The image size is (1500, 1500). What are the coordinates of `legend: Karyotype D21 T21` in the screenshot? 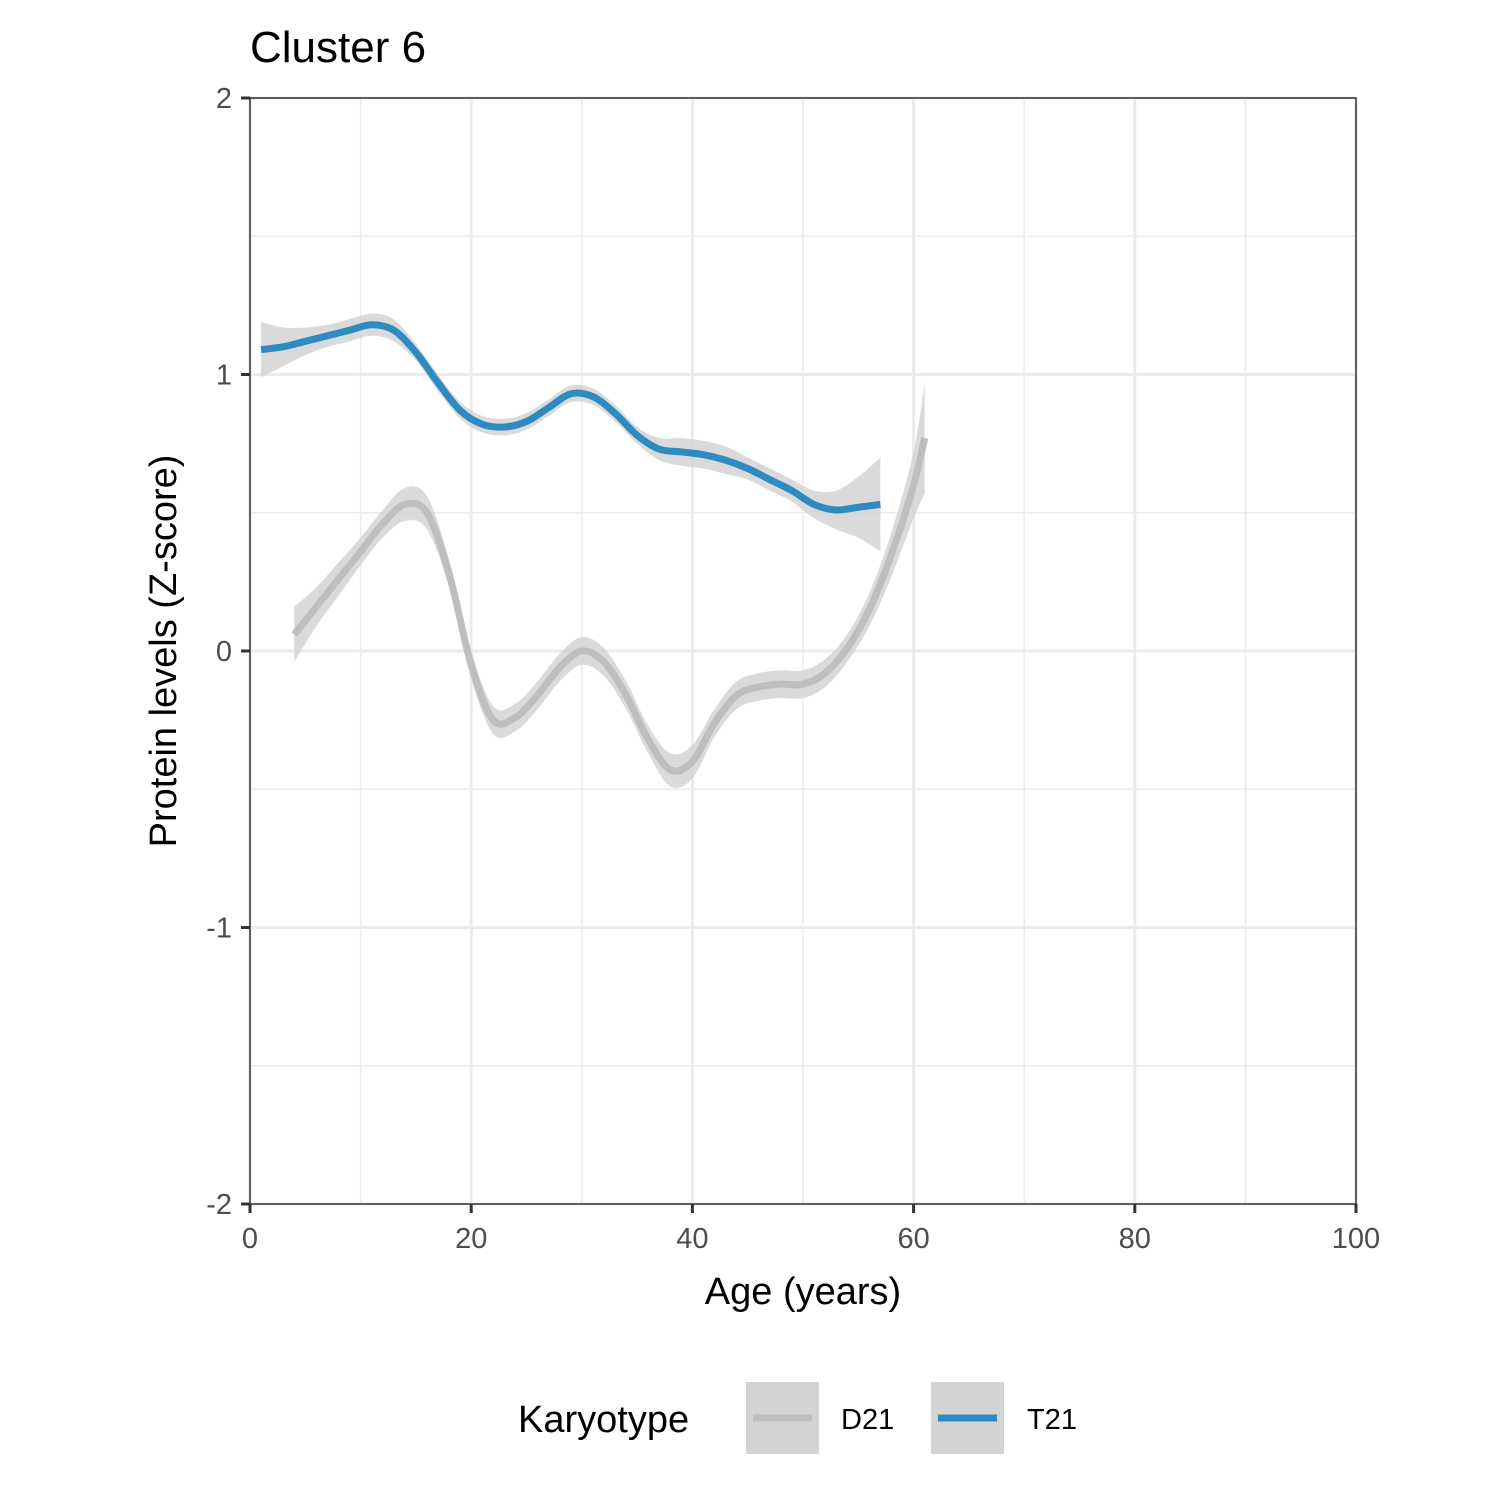 It's located at (797, 1418).